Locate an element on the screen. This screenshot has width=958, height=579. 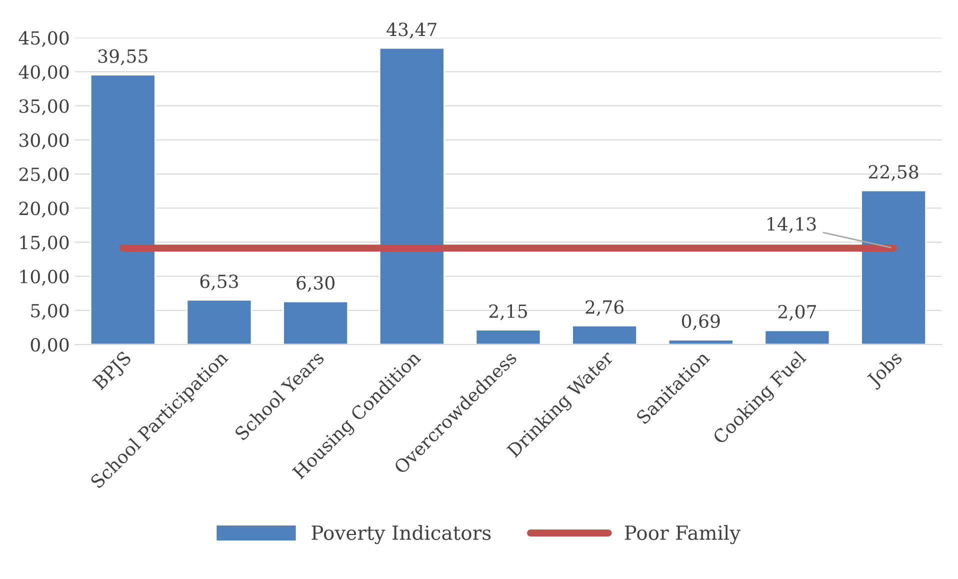
y-tick-label: 15,00 is located at coordinates (44, 244).